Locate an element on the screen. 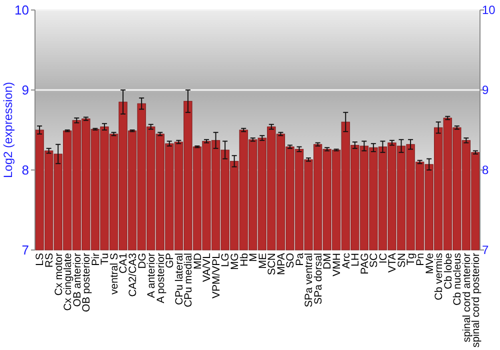 The image size is (500, 350). y-tick-label: 10 is located at coordinates (21, 10).